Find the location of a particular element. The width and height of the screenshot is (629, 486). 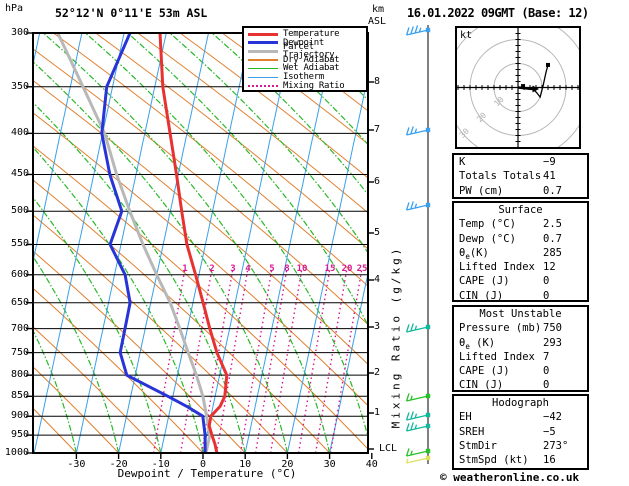

pressure-axis-label: 350 is located at coordinates (19, 86).